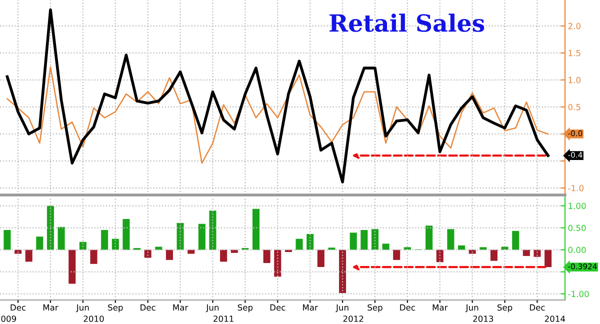  What do you see at coordinates (578, 294) in the screenshot?
I see `y-tick-label: -1.00` at bounding box center [578, 294].